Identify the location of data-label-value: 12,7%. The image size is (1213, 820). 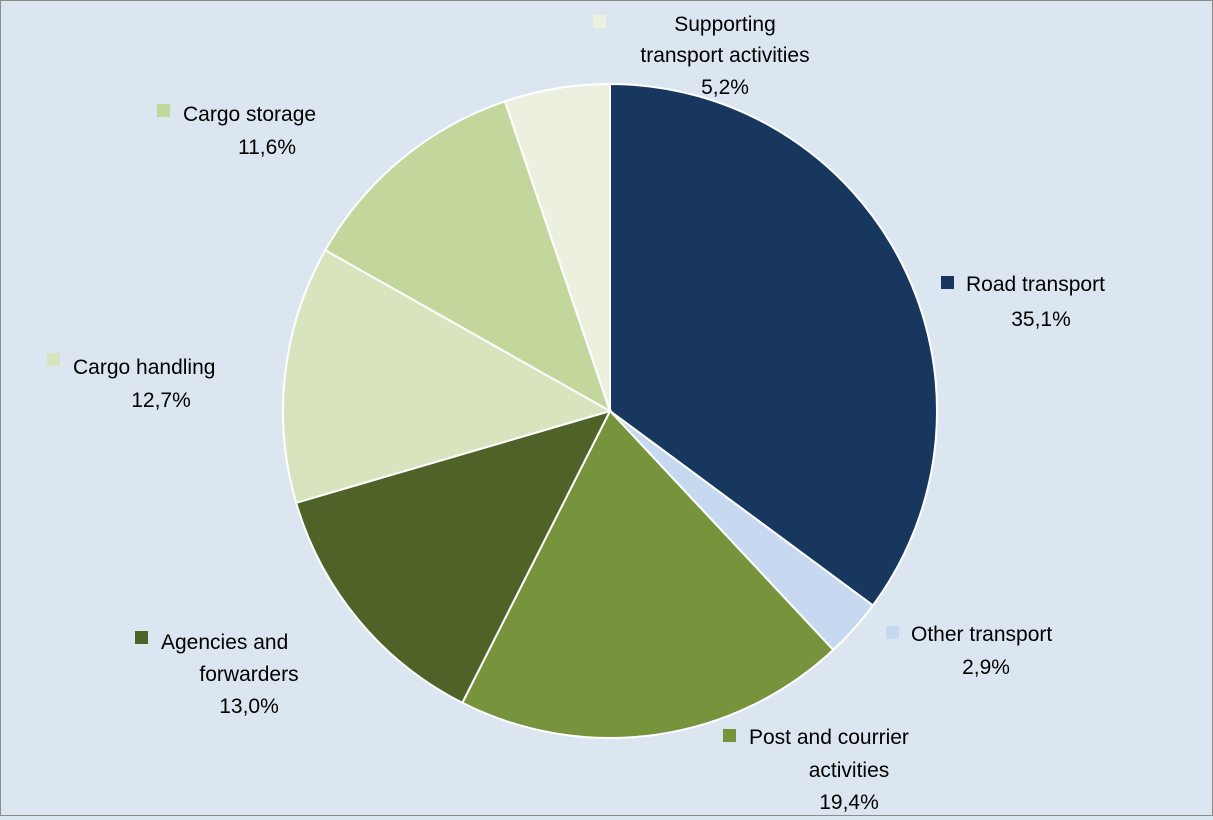
(161, 400).